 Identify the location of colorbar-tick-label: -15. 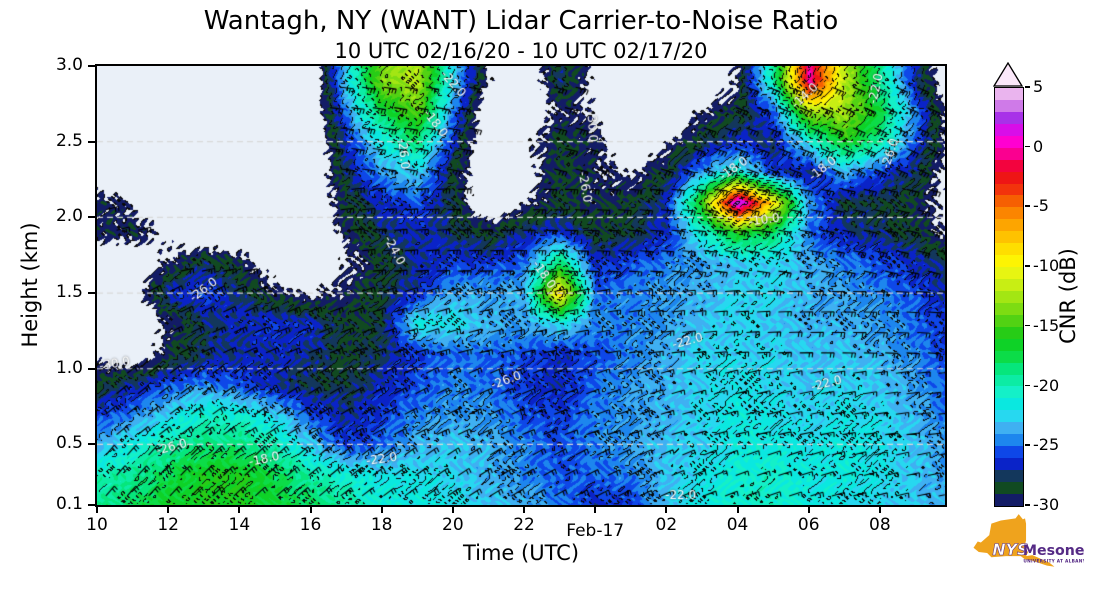
(1046, 325).